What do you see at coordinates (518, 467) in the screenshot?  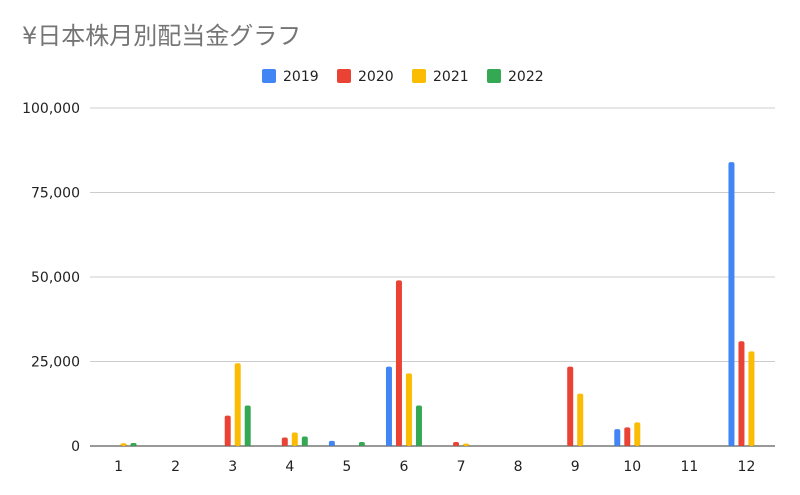 I see `x-tick-label: 8` at bounding box center [518, 467].